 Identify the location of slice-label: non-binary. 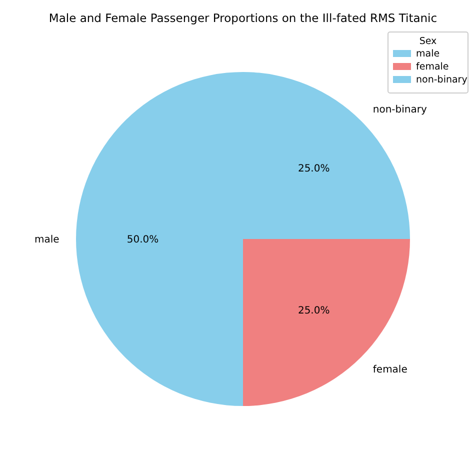
(399, 110).